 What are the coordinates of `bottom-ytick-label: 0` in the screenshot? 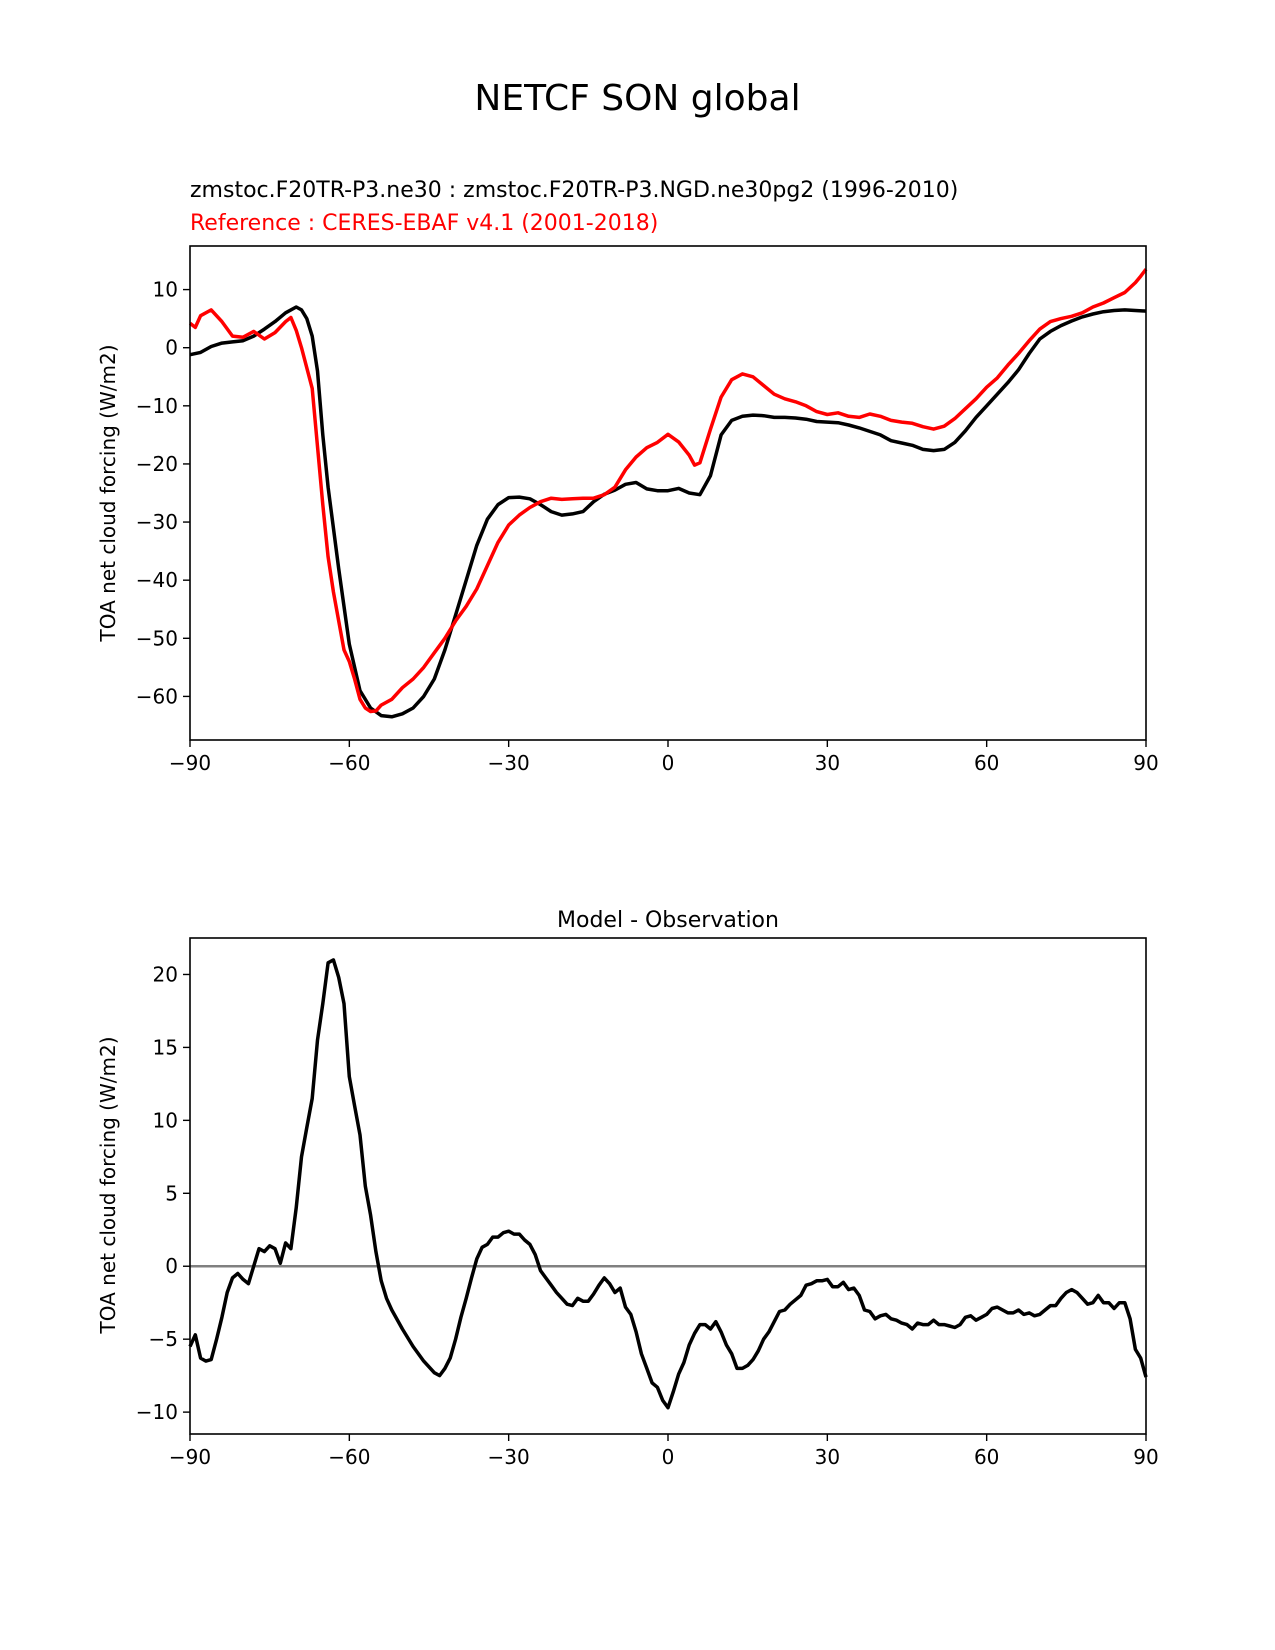 It's located at (171, 1266).